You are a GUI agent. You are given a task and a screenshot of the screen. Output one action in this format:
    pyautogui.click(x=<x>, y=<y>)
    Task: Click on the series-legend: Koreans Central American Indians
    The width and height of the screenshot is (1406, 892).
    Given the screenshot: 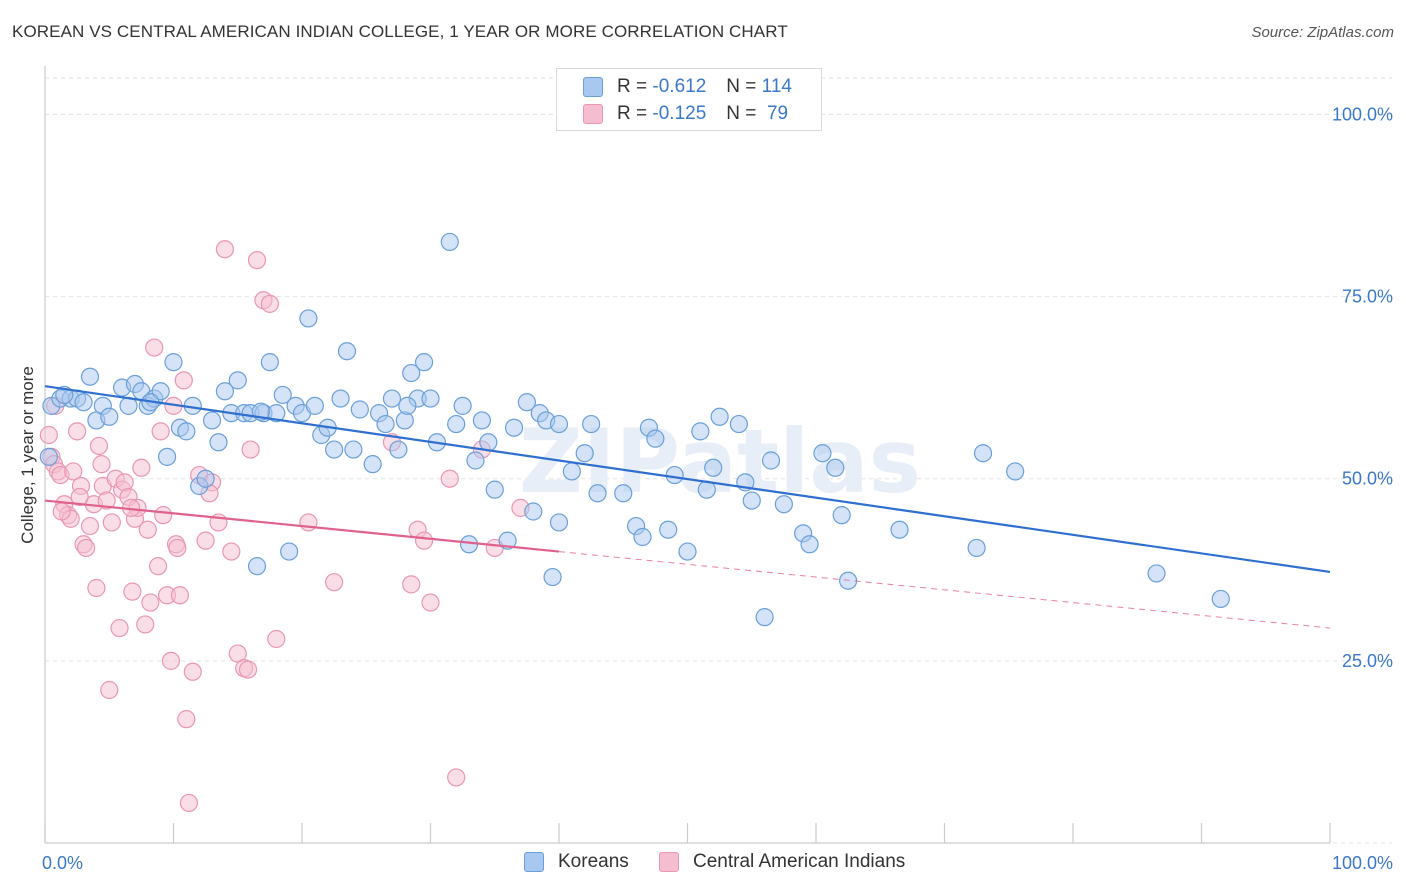 What is the action you would take?
    pyautogui.click(x=703, y=864)
    